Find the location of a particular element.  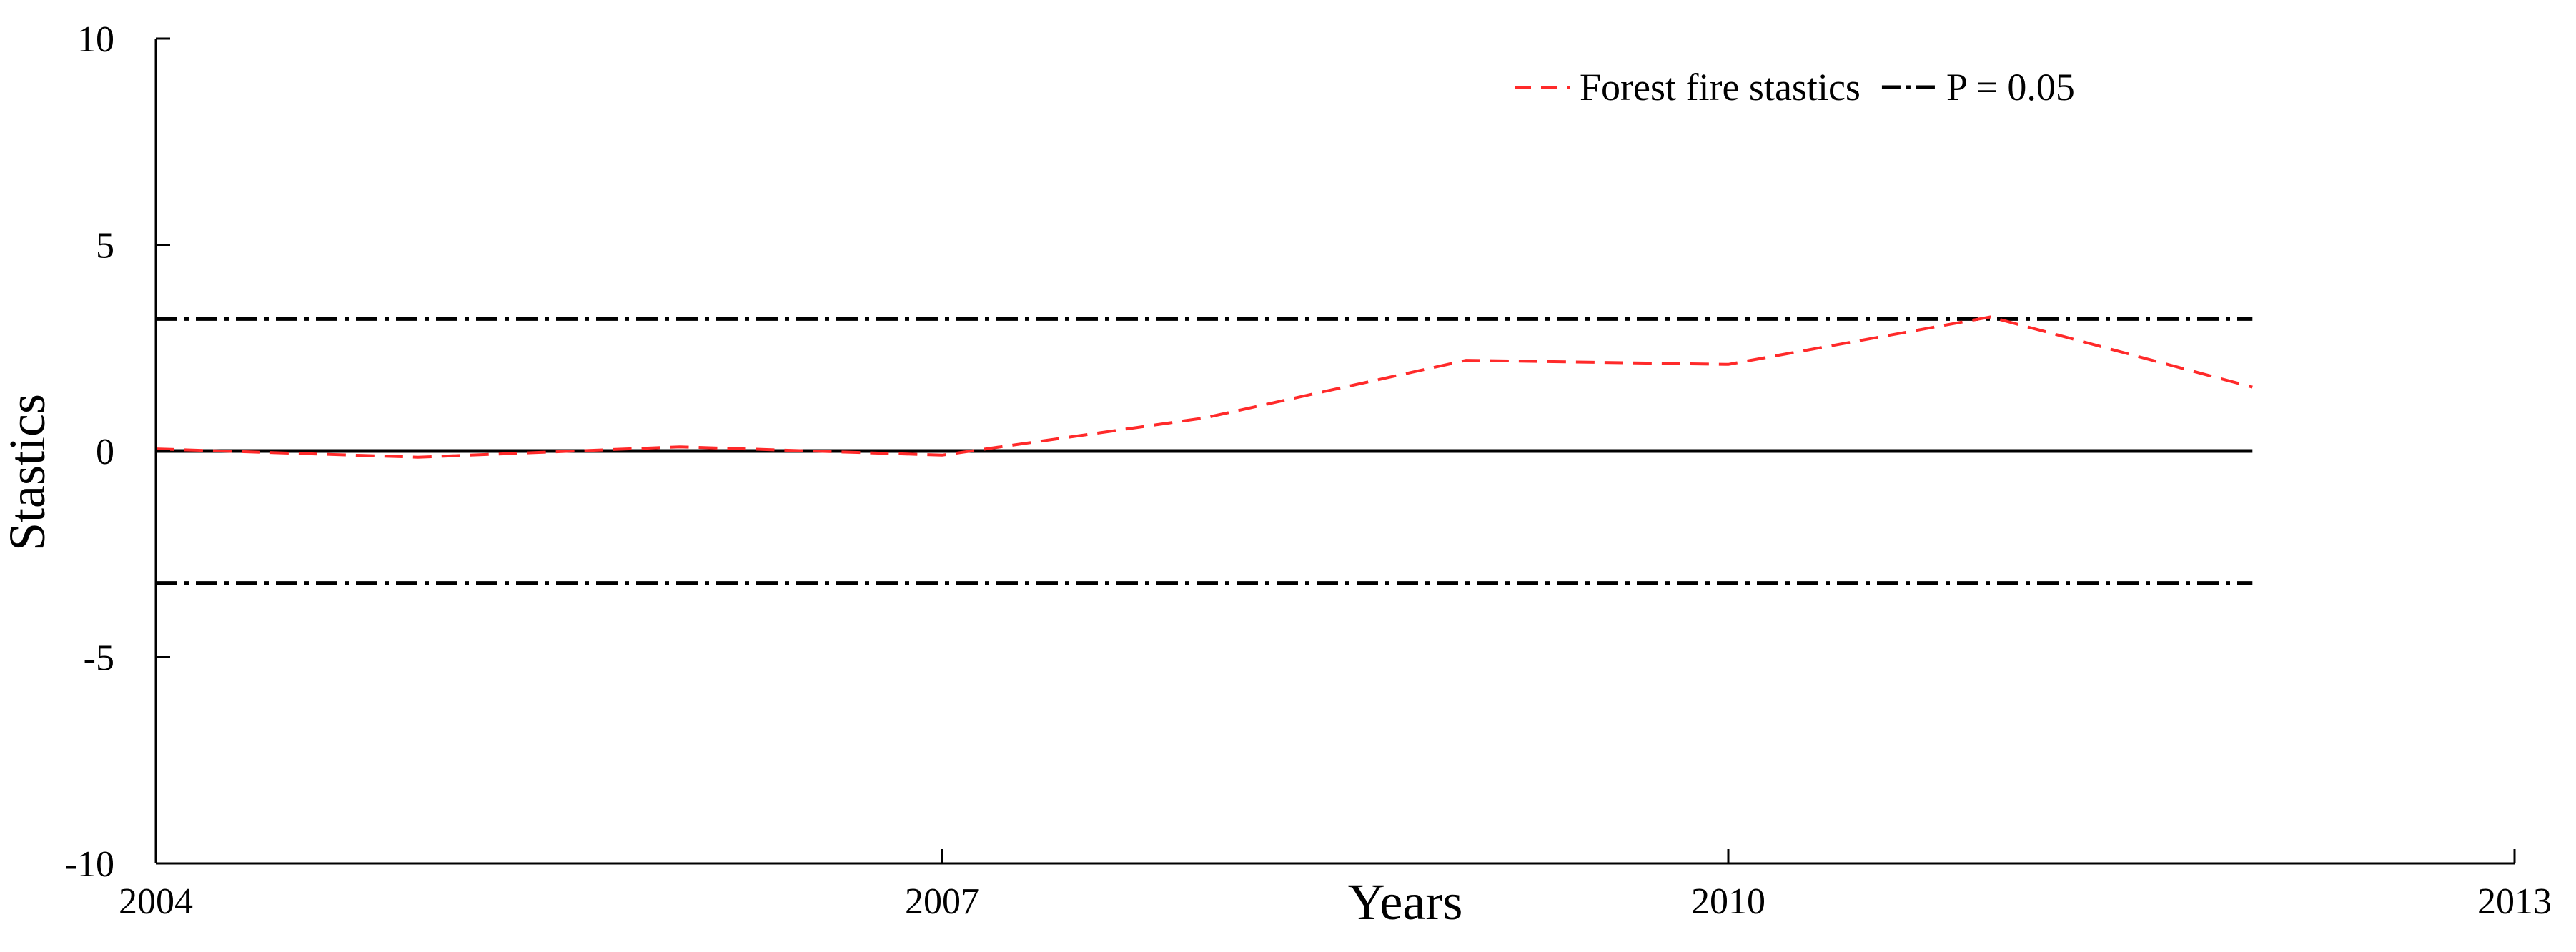

y-tick-label: 5 is located at coordinates (105, 246).